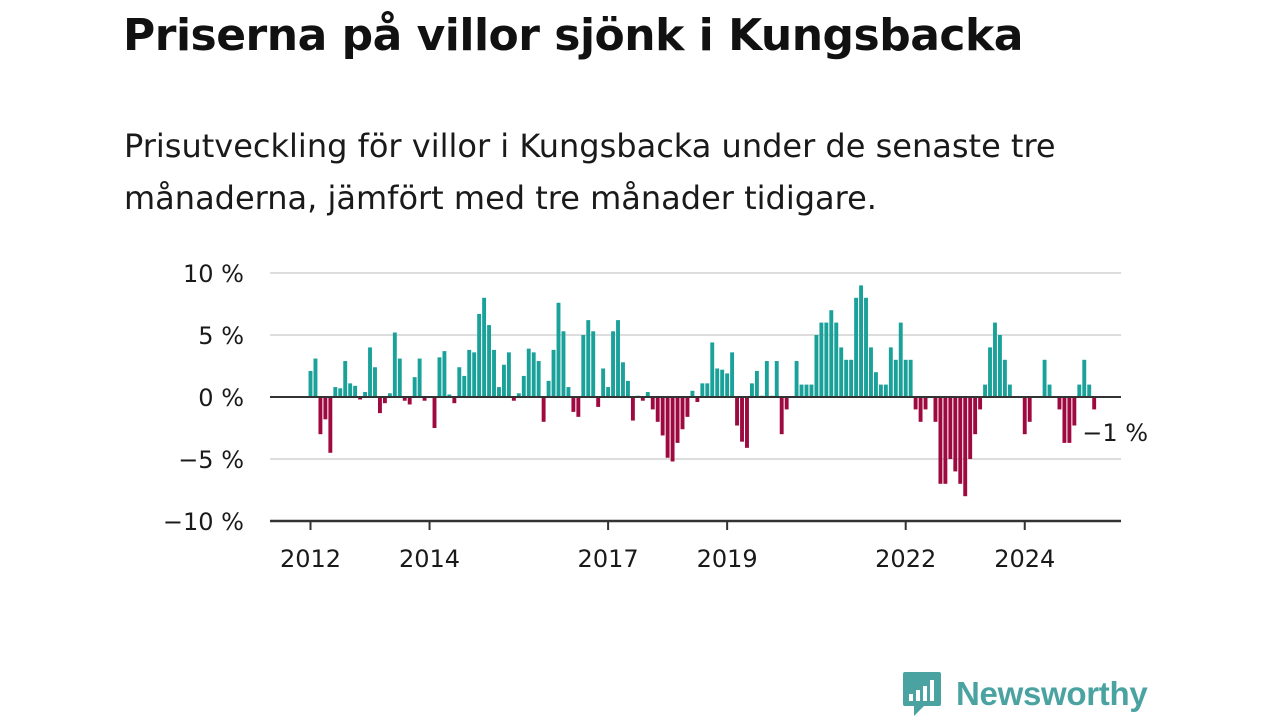  Describe the element at coordinates (1024, 559) in the screenshot. I see `x-tick-label: 2024` at that location.